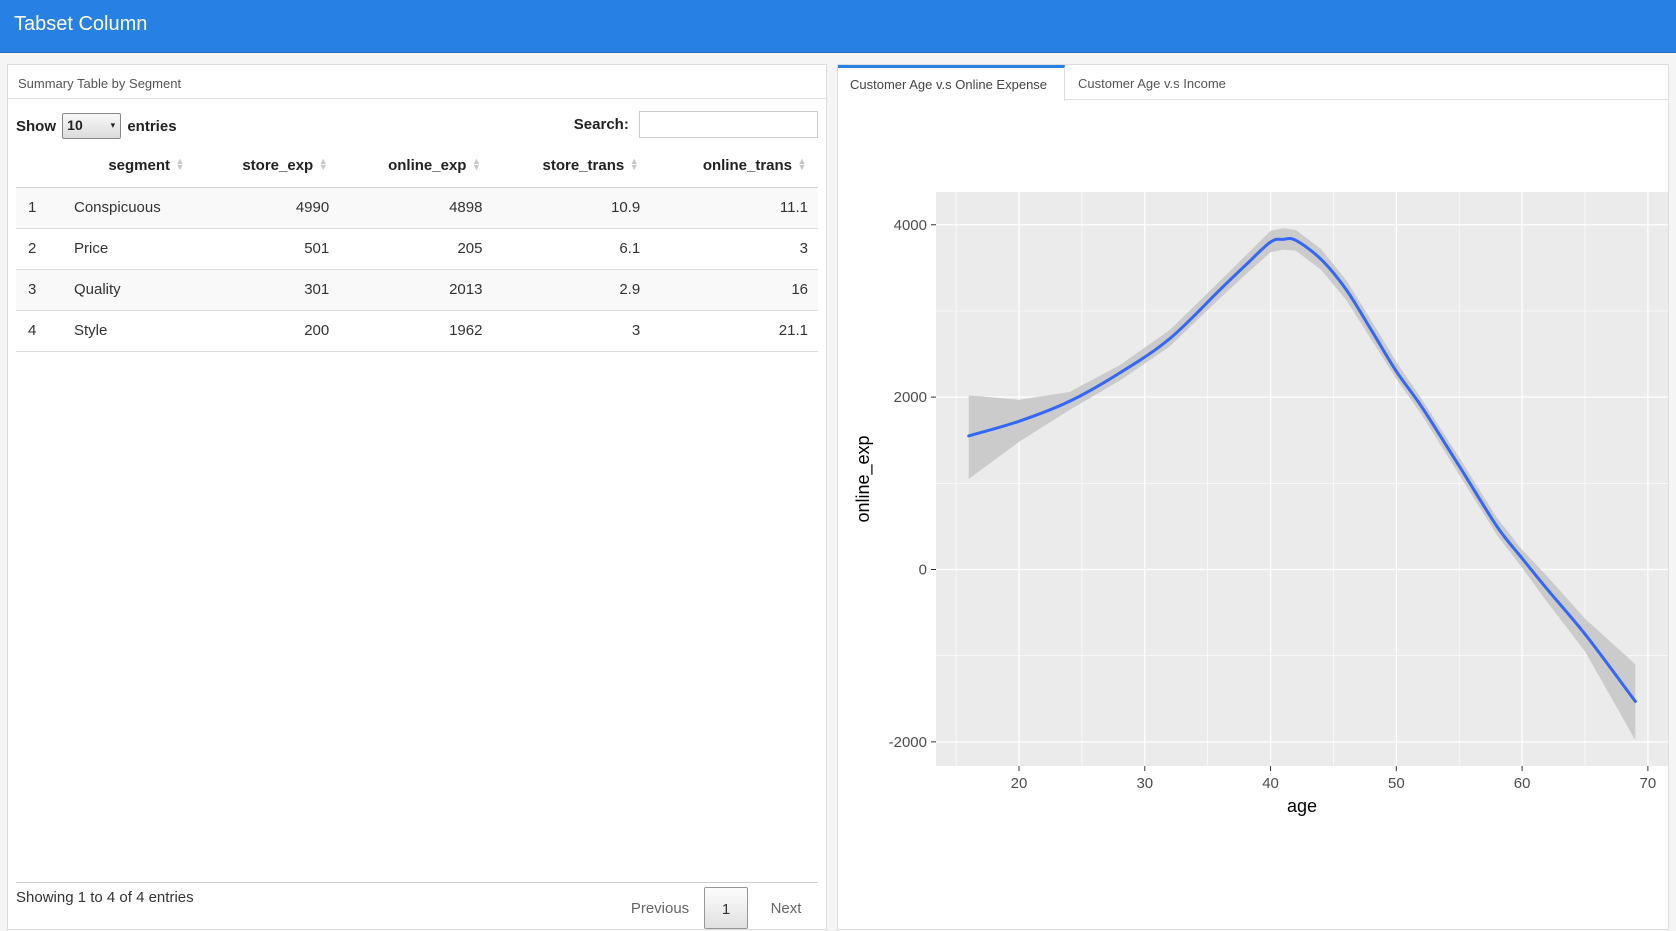  Describe the element at coordinates (139, 166) in the screenshot. I see `column-header-label: segment` at that location.